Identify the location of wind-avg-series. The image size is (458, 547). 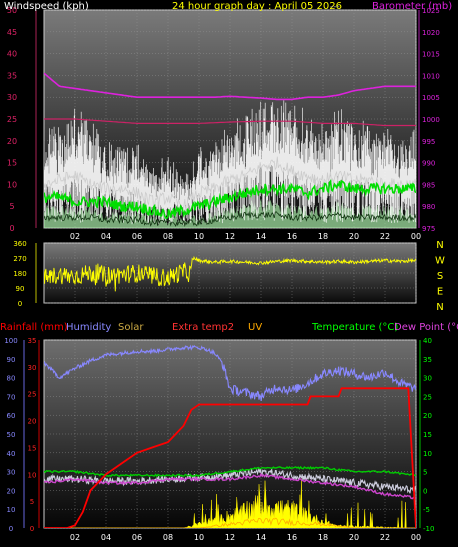
(230, 184).